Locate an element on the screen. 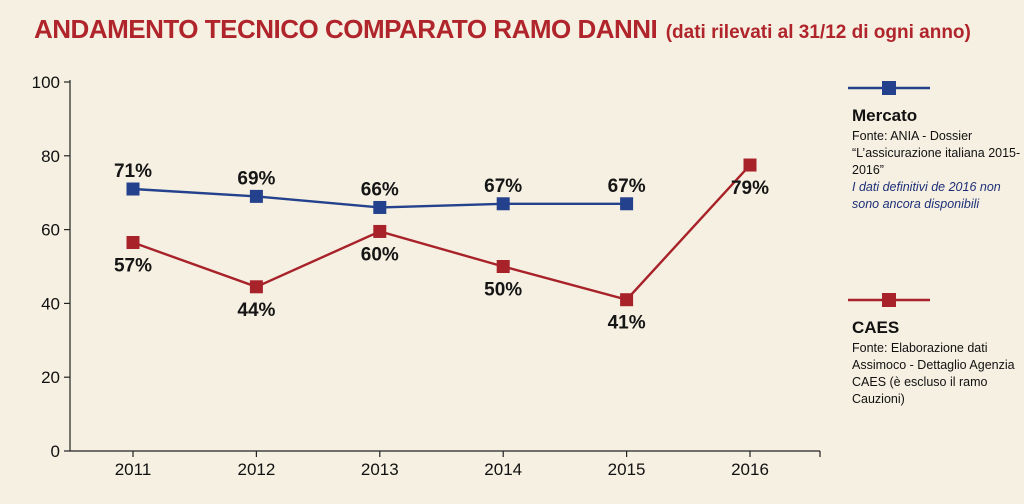  data-label-caes: 41% is located at coordinates (627, 323).